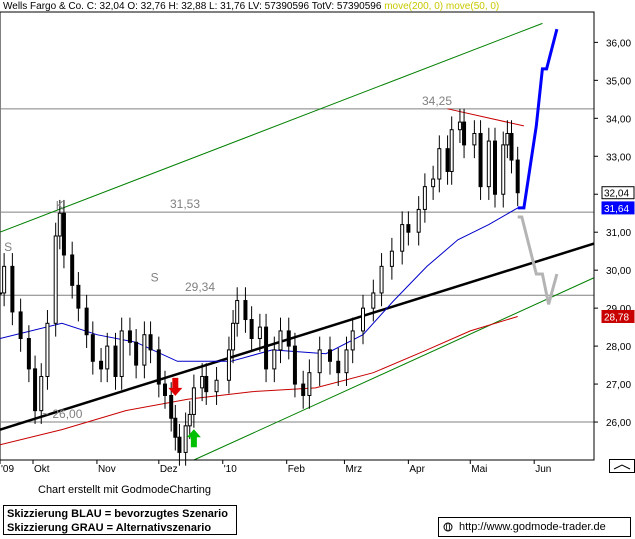 This screenshot has width=635, height=539. Describe the element at coordinates (193, 438) in the screenshot. I see `arrow-up-icon` at that location.